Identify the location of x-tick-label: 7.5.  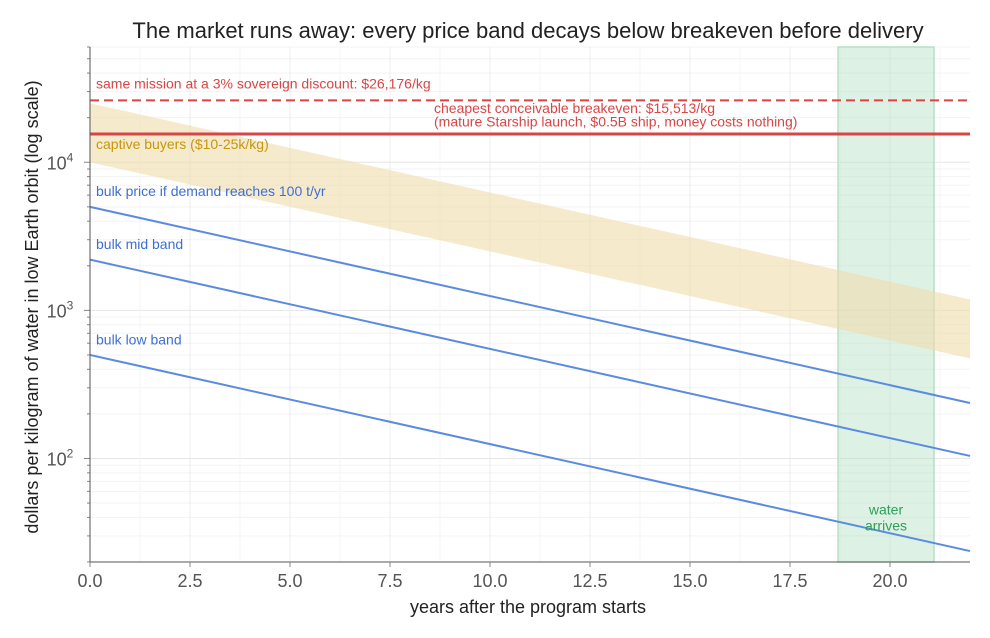
(389, 581).